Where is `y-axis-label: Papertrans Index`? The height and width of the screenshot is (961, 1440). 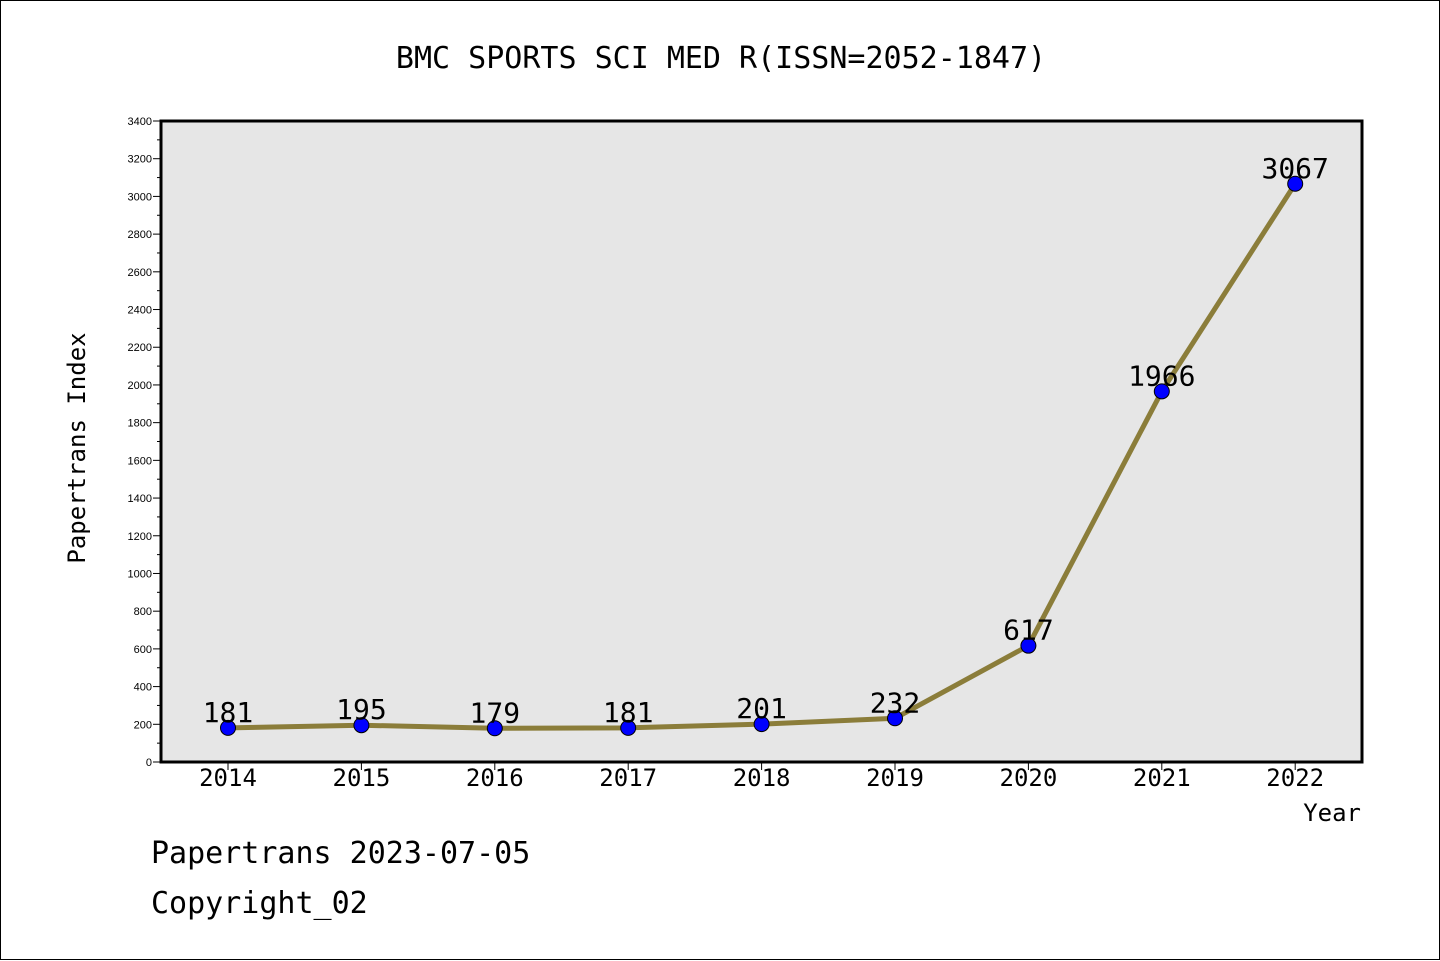
y-axis-label: Papertrans Index is located at coordinates (77, 447).